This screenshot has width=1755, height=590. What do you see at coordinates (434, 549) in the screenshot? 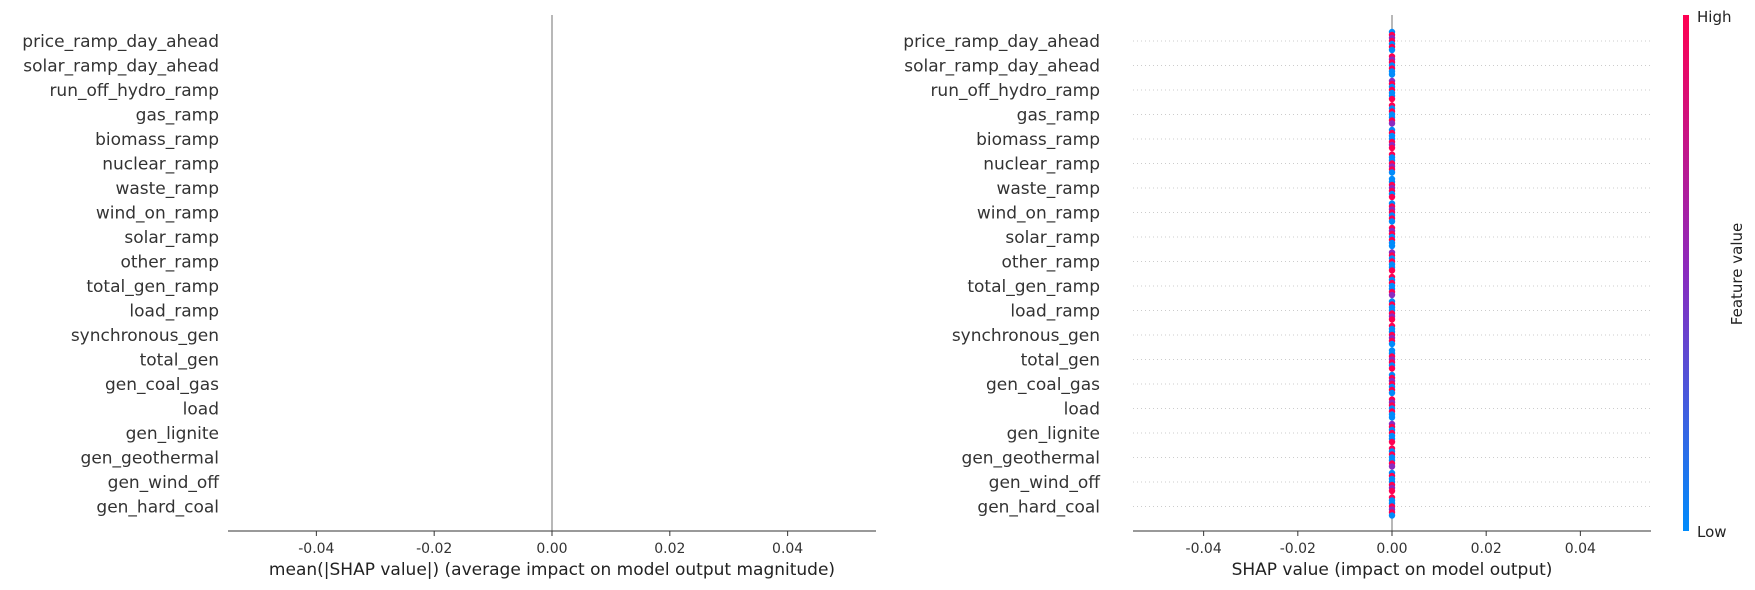
I see `bar-x-tick-label: -0.02` at bounding box center [434, 549].